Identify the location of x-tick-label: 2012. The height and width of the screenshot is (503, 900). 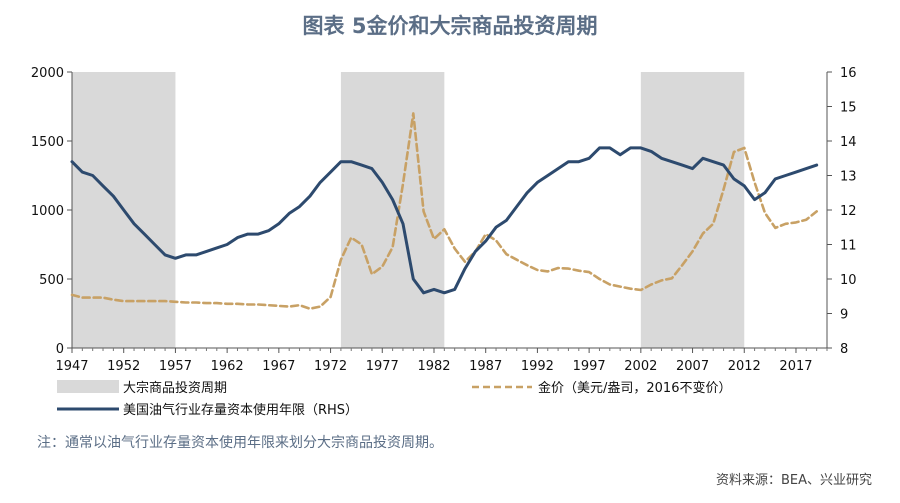
(744, 366).